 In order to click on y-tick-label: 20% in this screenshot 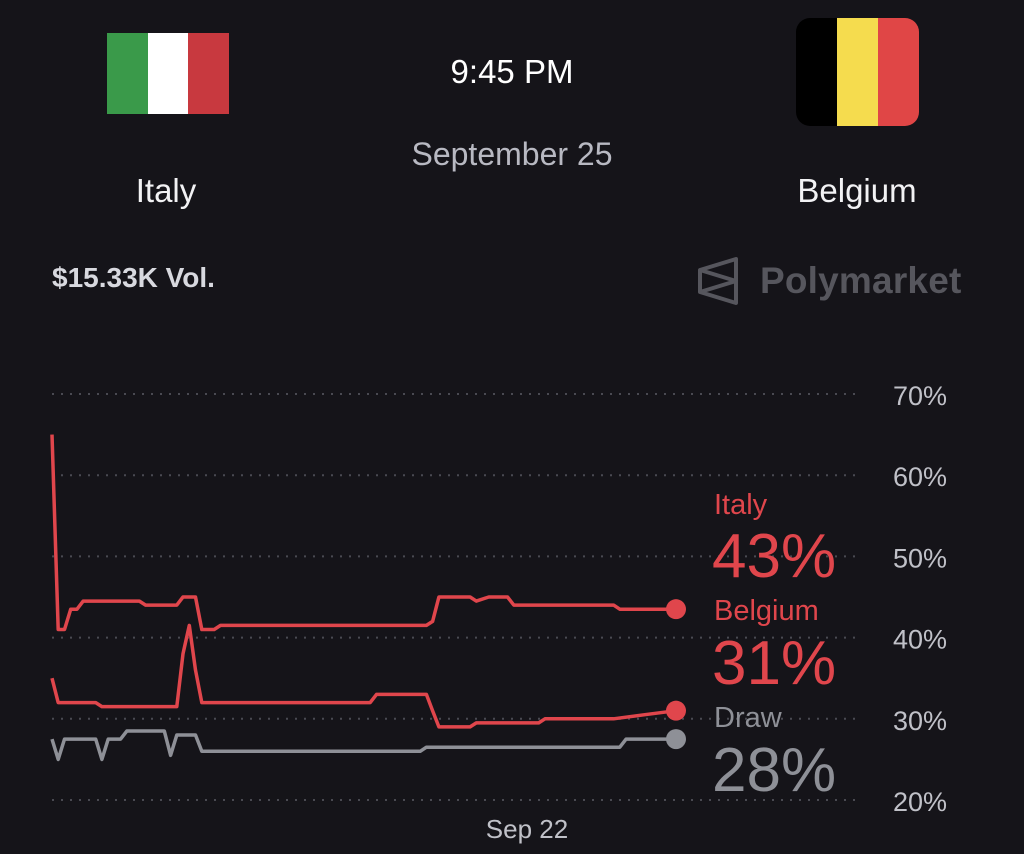, I will do `click(920, 802)`.